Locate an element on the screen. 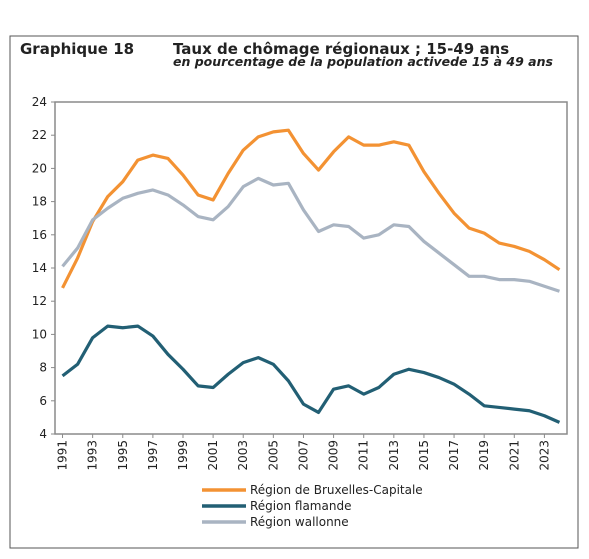  y-tick-label: 16 is located at coordinates (39, 235).